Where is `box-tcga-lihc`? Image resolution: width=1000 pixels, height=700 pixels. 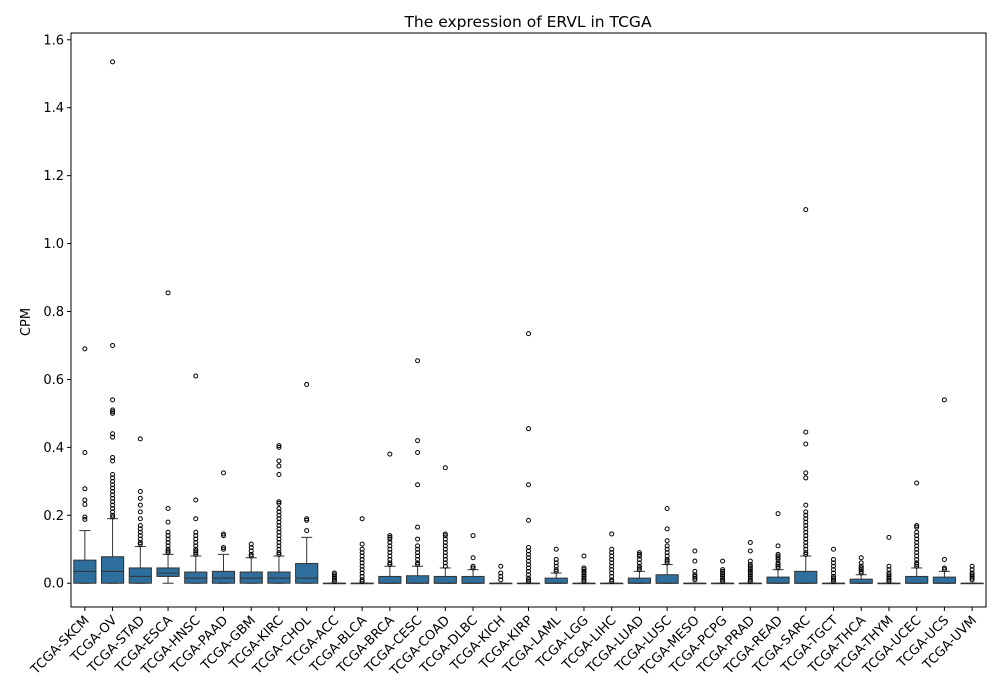 box-tcga-lihc is located at coordinates (612, 558).